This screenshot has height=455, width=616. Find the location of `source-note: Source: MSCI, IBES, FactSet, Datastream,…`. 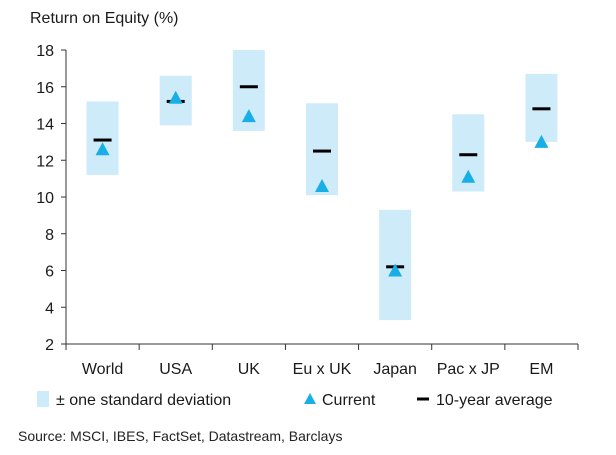

source-note: Source: MSCI, IBES, FactSet, Datastream,… is located at coordinates (180, 436).